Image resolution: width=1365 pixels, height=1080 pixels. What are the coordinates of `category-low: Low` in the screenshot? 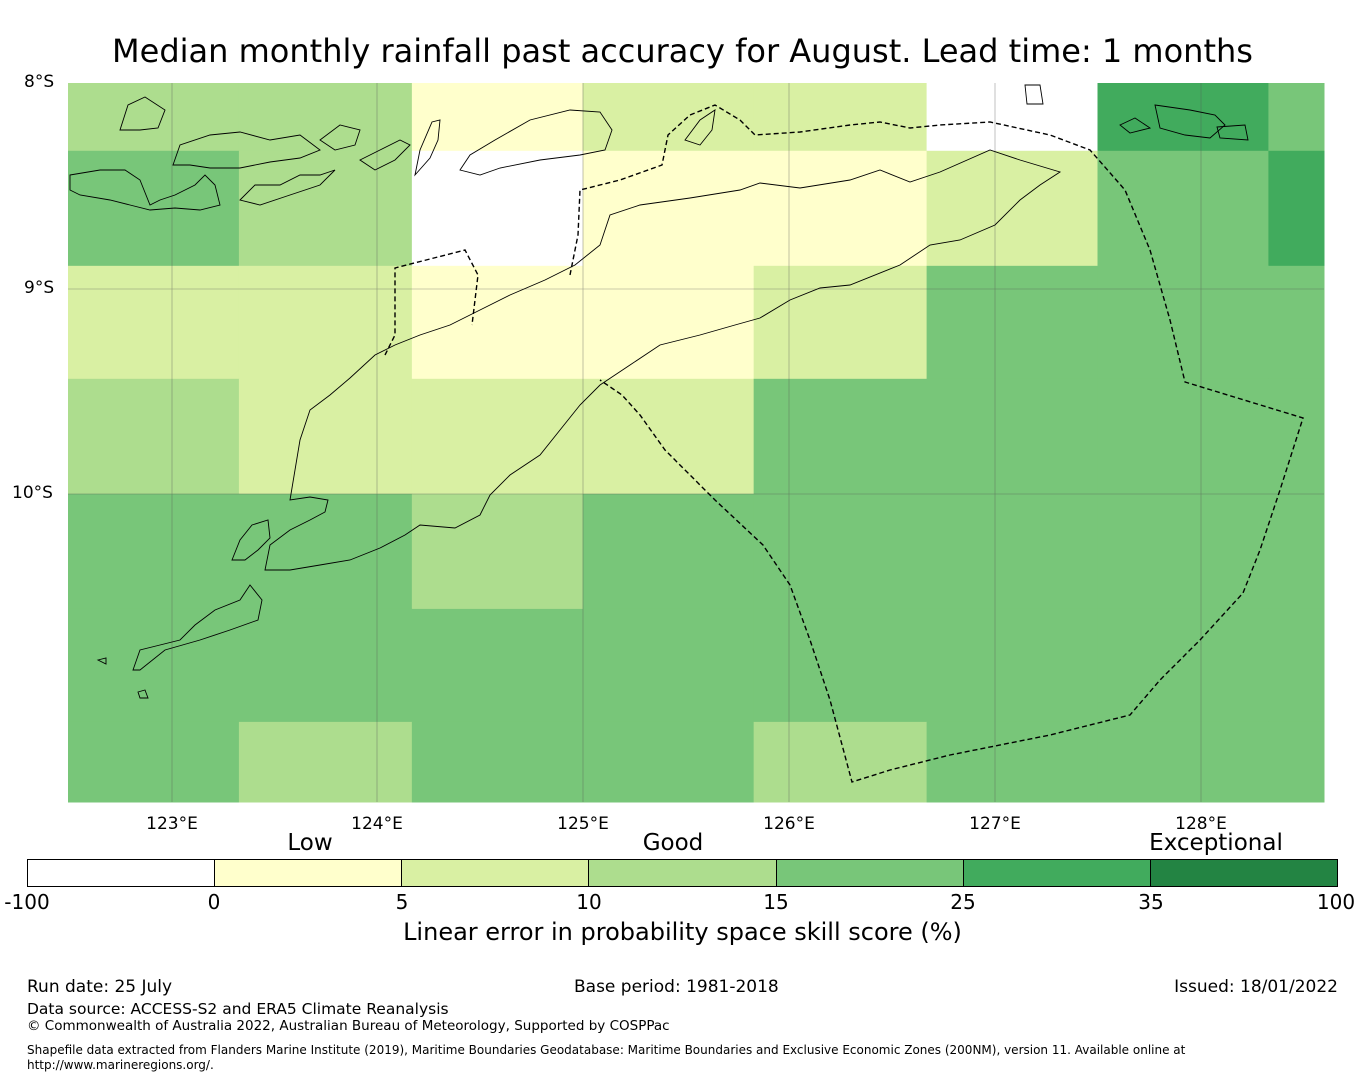 It's located at (310, 843).